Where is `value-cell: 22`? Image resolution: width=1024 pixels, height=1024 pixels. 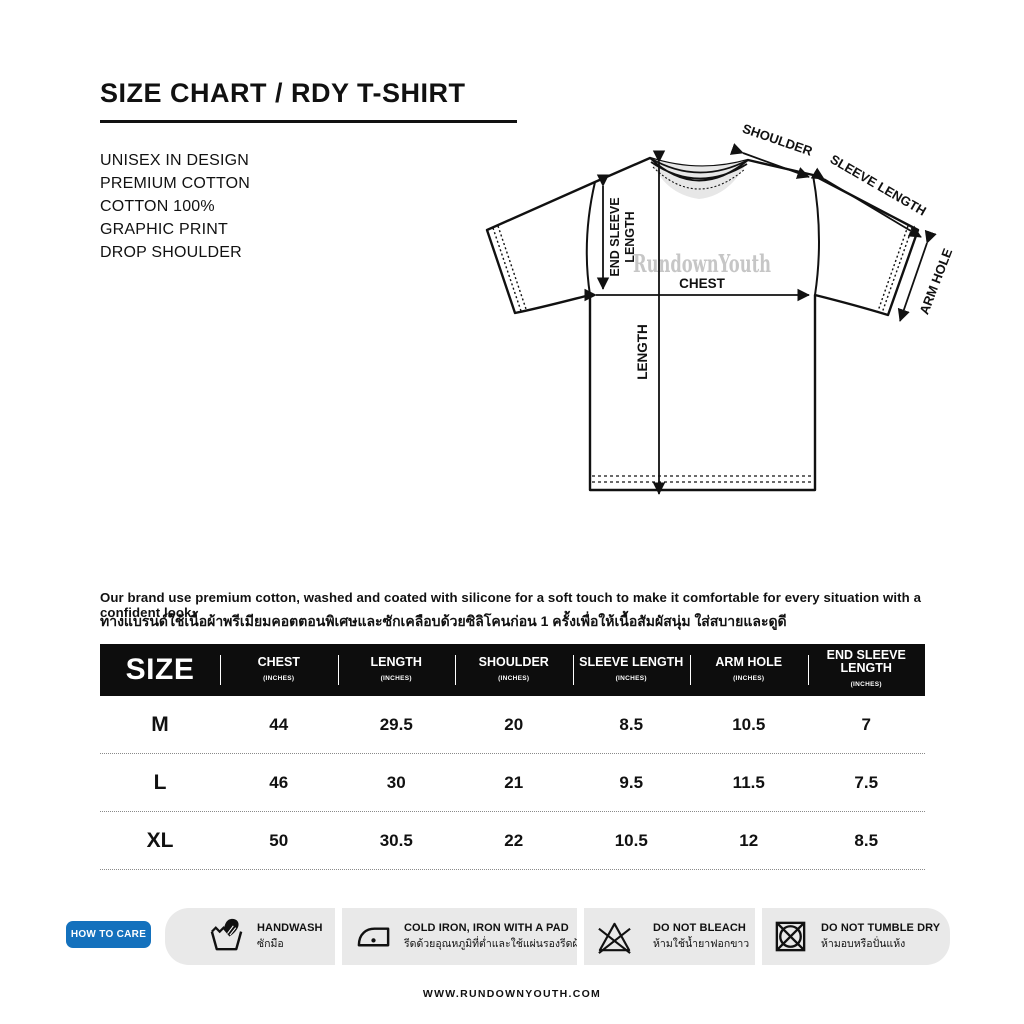
value-cell: 22 is located at coordinates (514, 840).